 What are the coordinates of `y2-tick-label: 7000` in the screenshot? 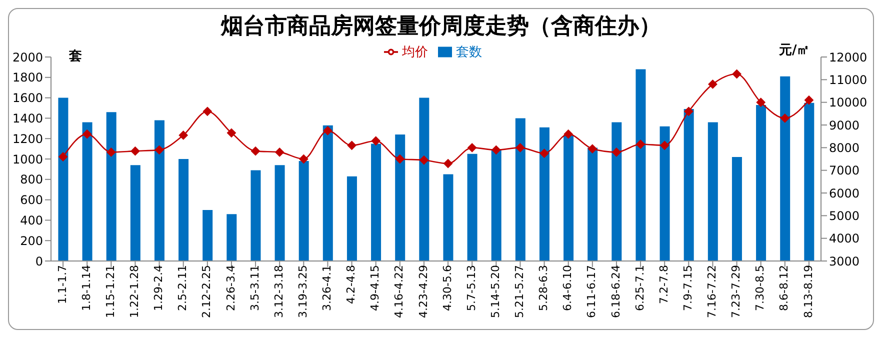 It's located at (844, 171).